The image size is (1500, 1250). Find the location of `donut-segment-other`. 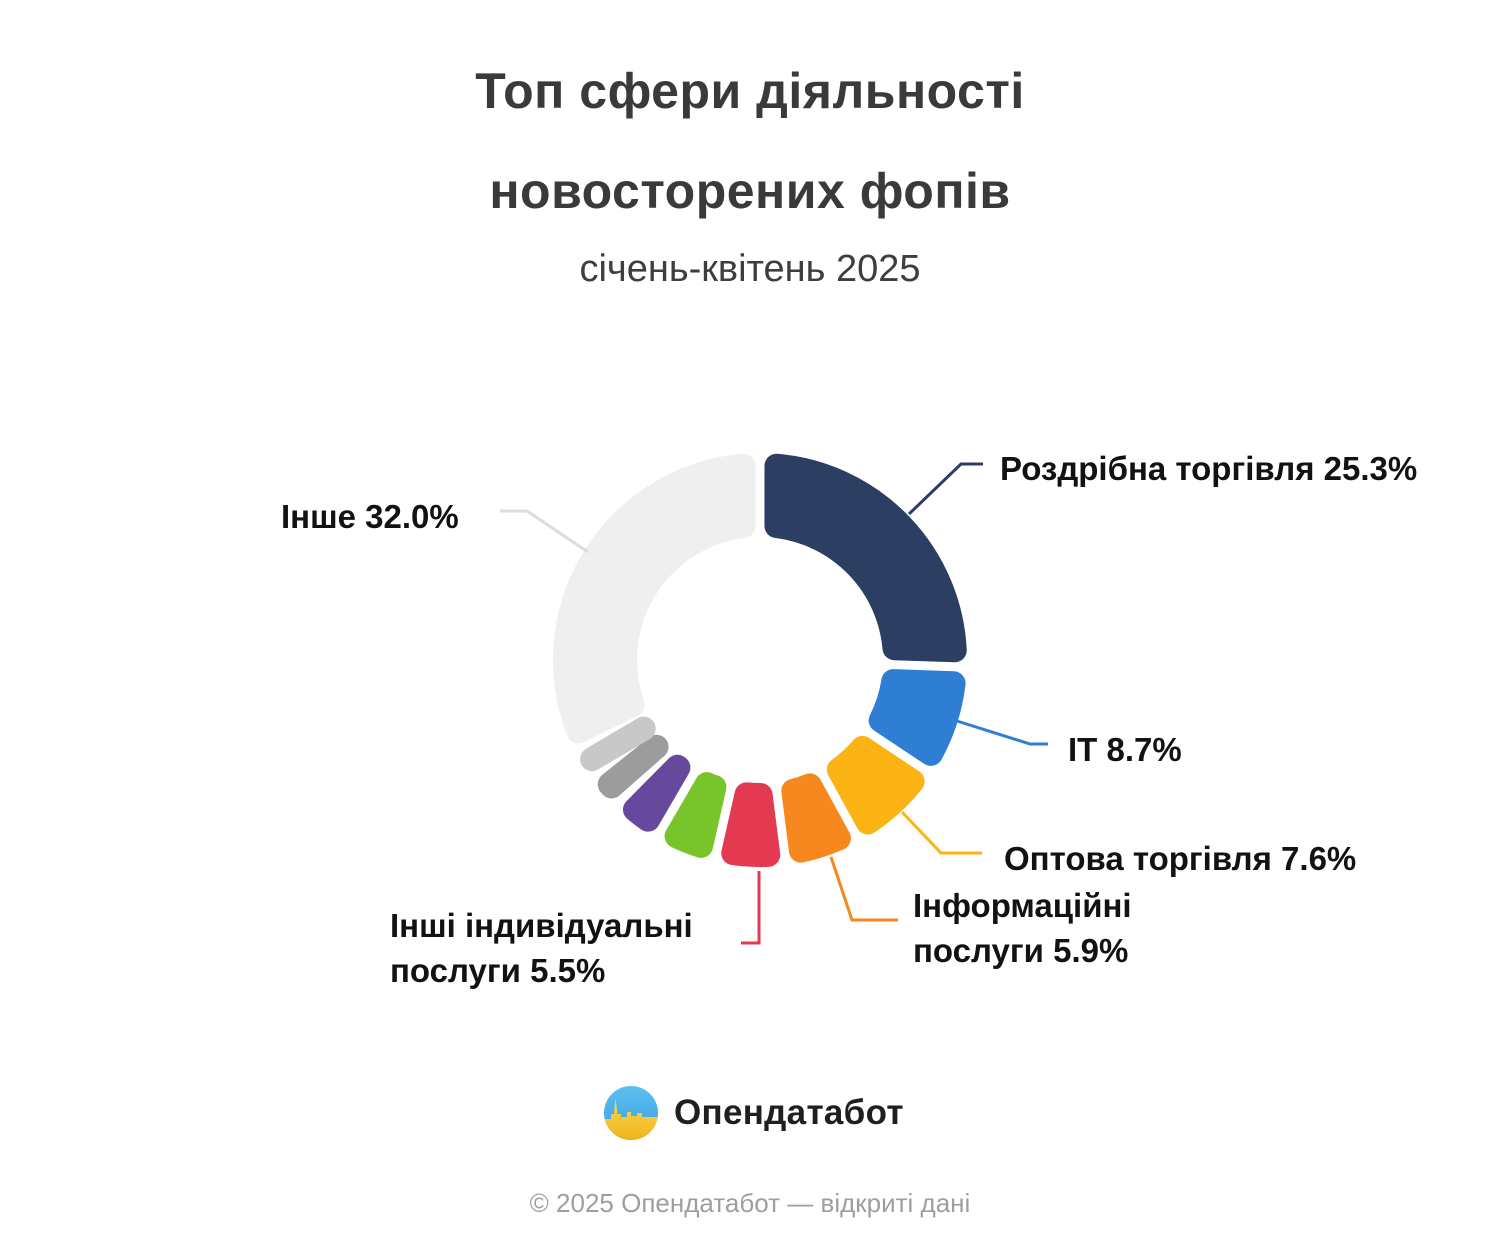

donut-segment-other is located at coordinates (654, 598).